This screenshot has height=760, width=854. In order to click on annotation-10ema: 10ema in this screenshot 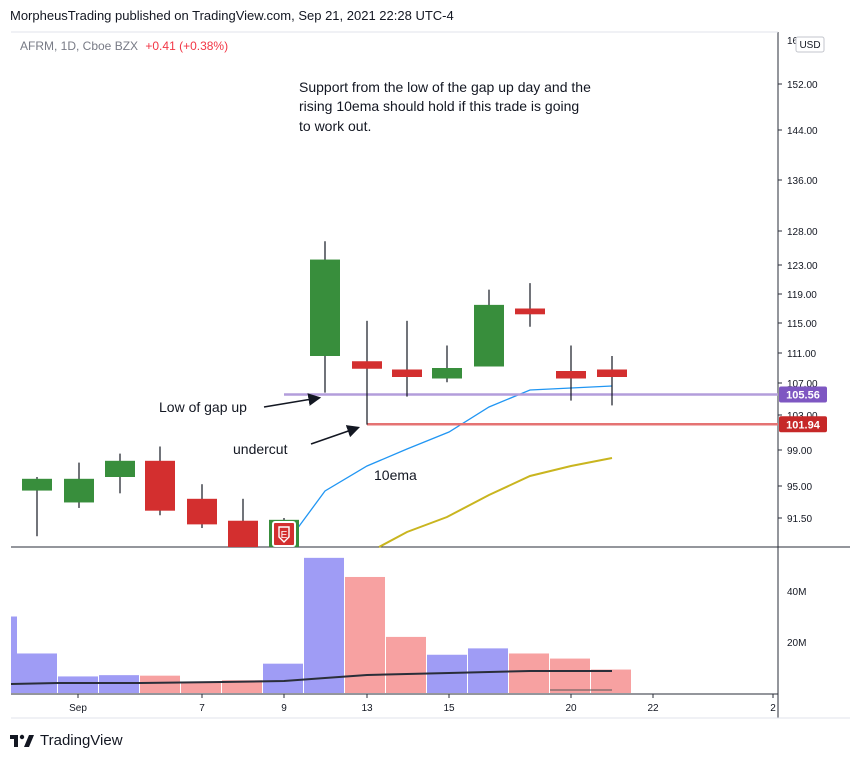, I will do `click(395, 475)`.